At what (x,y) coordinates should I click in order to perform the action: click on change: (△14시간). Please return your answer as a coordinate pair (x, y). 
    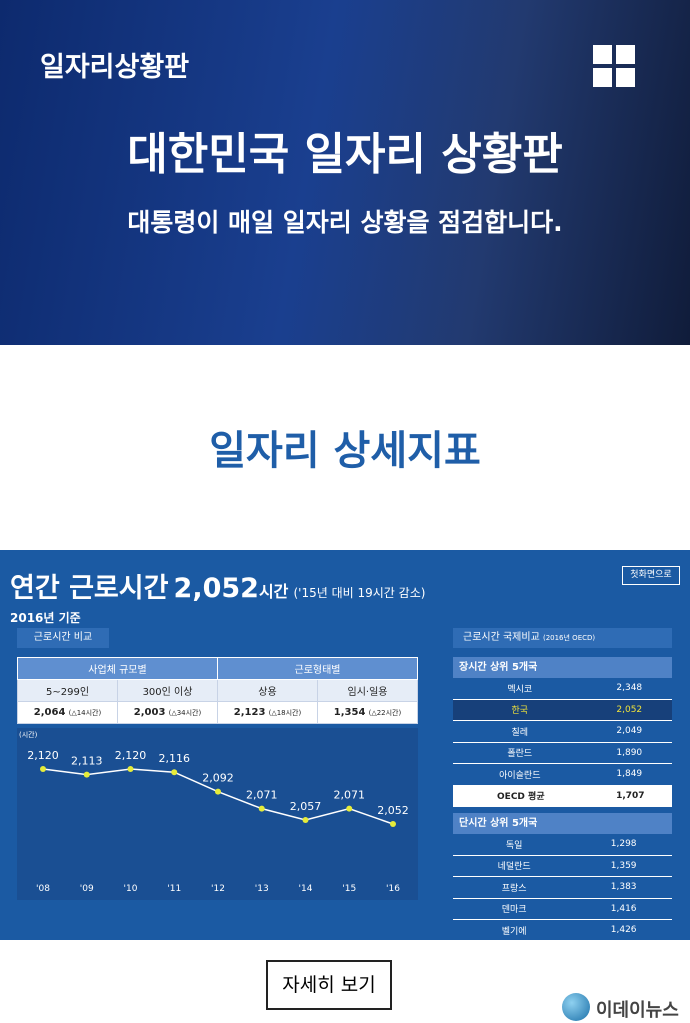
    Looking at the image, I should click on (85, 713).